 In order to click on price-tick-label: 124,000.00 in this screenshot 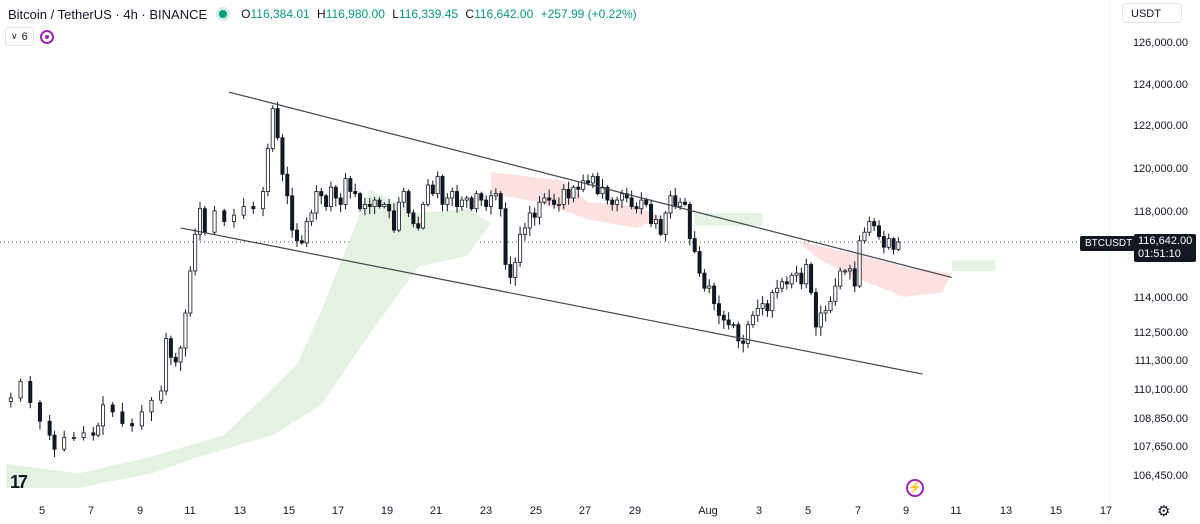, I will do `click(1160, 85)`.